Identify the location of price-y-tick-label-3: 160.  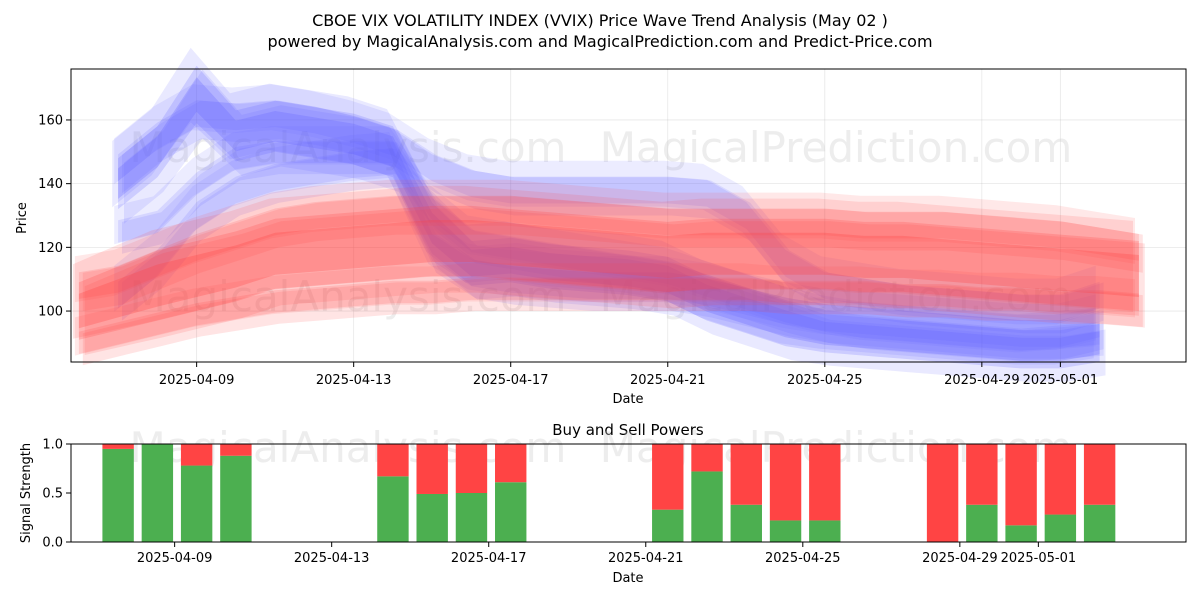
(50, 120).